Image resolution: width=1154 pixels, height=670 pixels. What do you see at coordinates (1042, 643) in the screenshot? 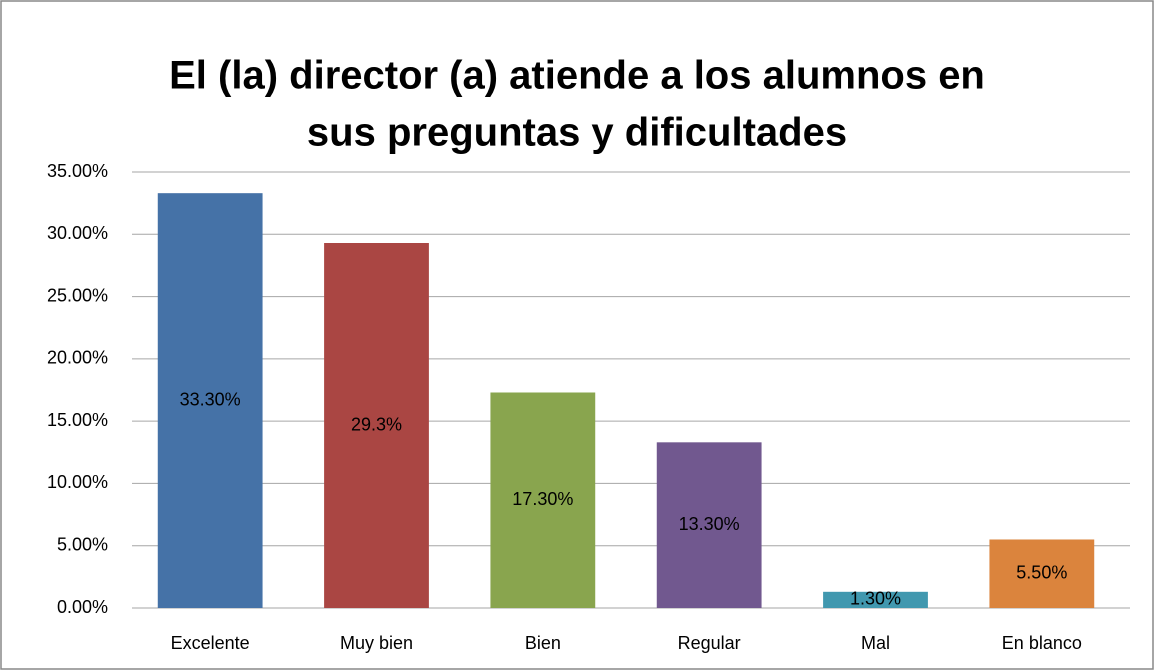
I see `x-tick-label: En blanco` at bounding box center [1042, 643].